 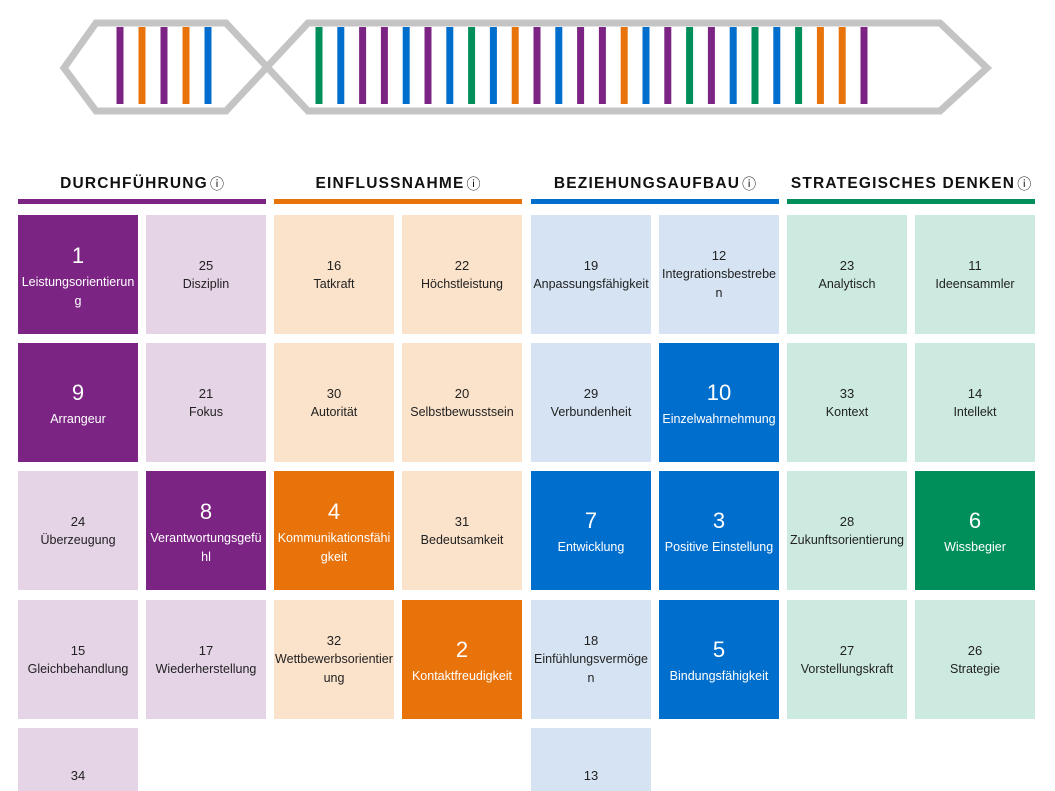 I want to click on strength-rank: 27, so click(x=847, y=650).